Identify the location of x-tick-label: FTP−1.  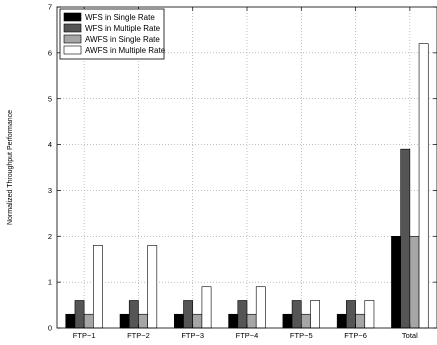
(84, 335).